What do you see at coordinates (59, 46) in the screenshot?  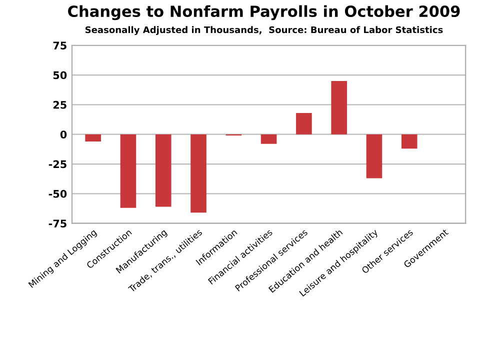 I see `y-tick-label: 75` at bounding box center [59, 46].